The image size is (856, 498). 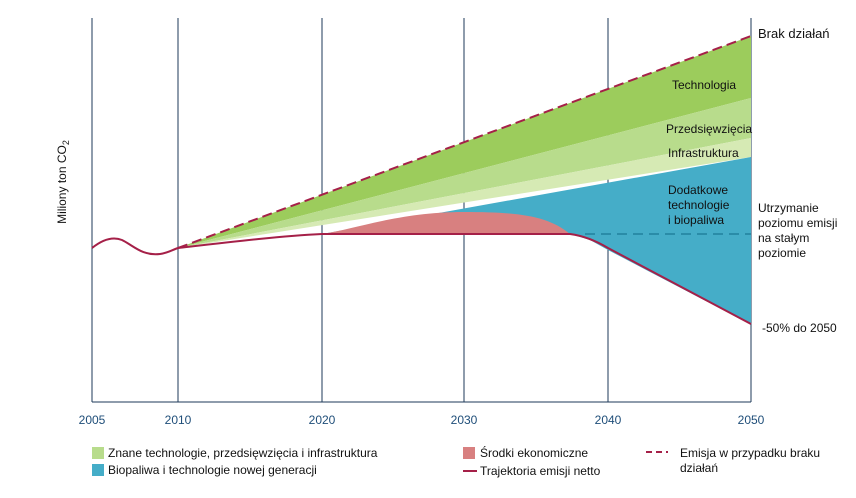 What do you see at coordinates (421, 279) in the screenshot?
I see `net-emission-line` at bounding box center [421, 279].